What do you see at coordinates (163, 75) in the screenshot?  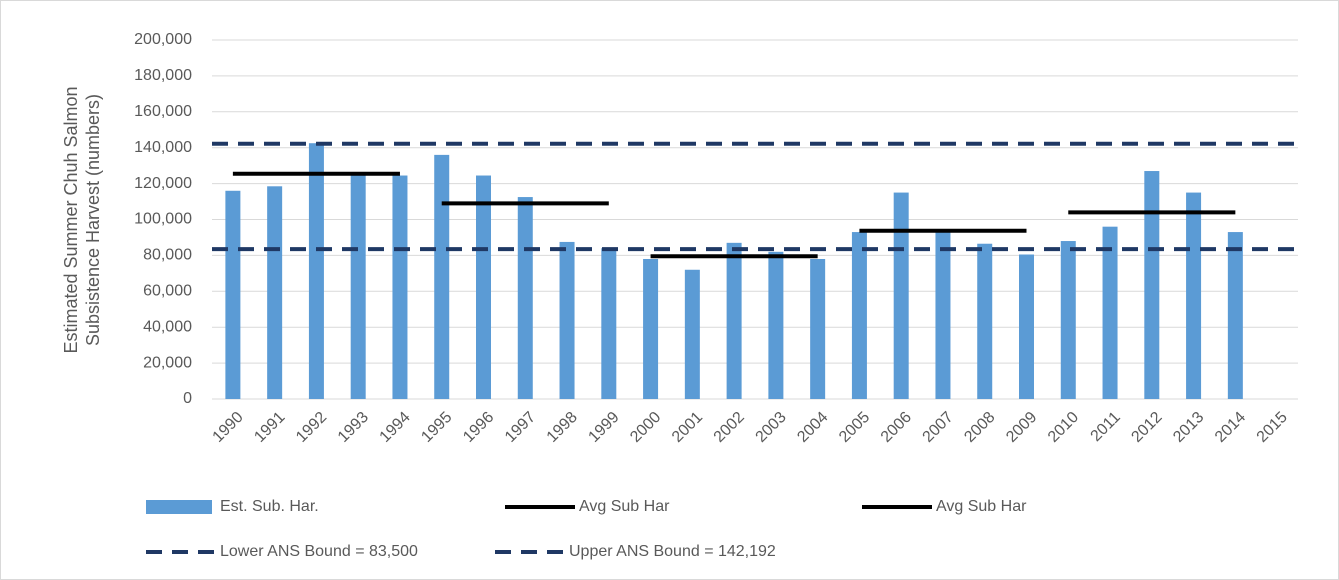 I see `y-tick-label: 180,000` at bounding box center [163, 75].